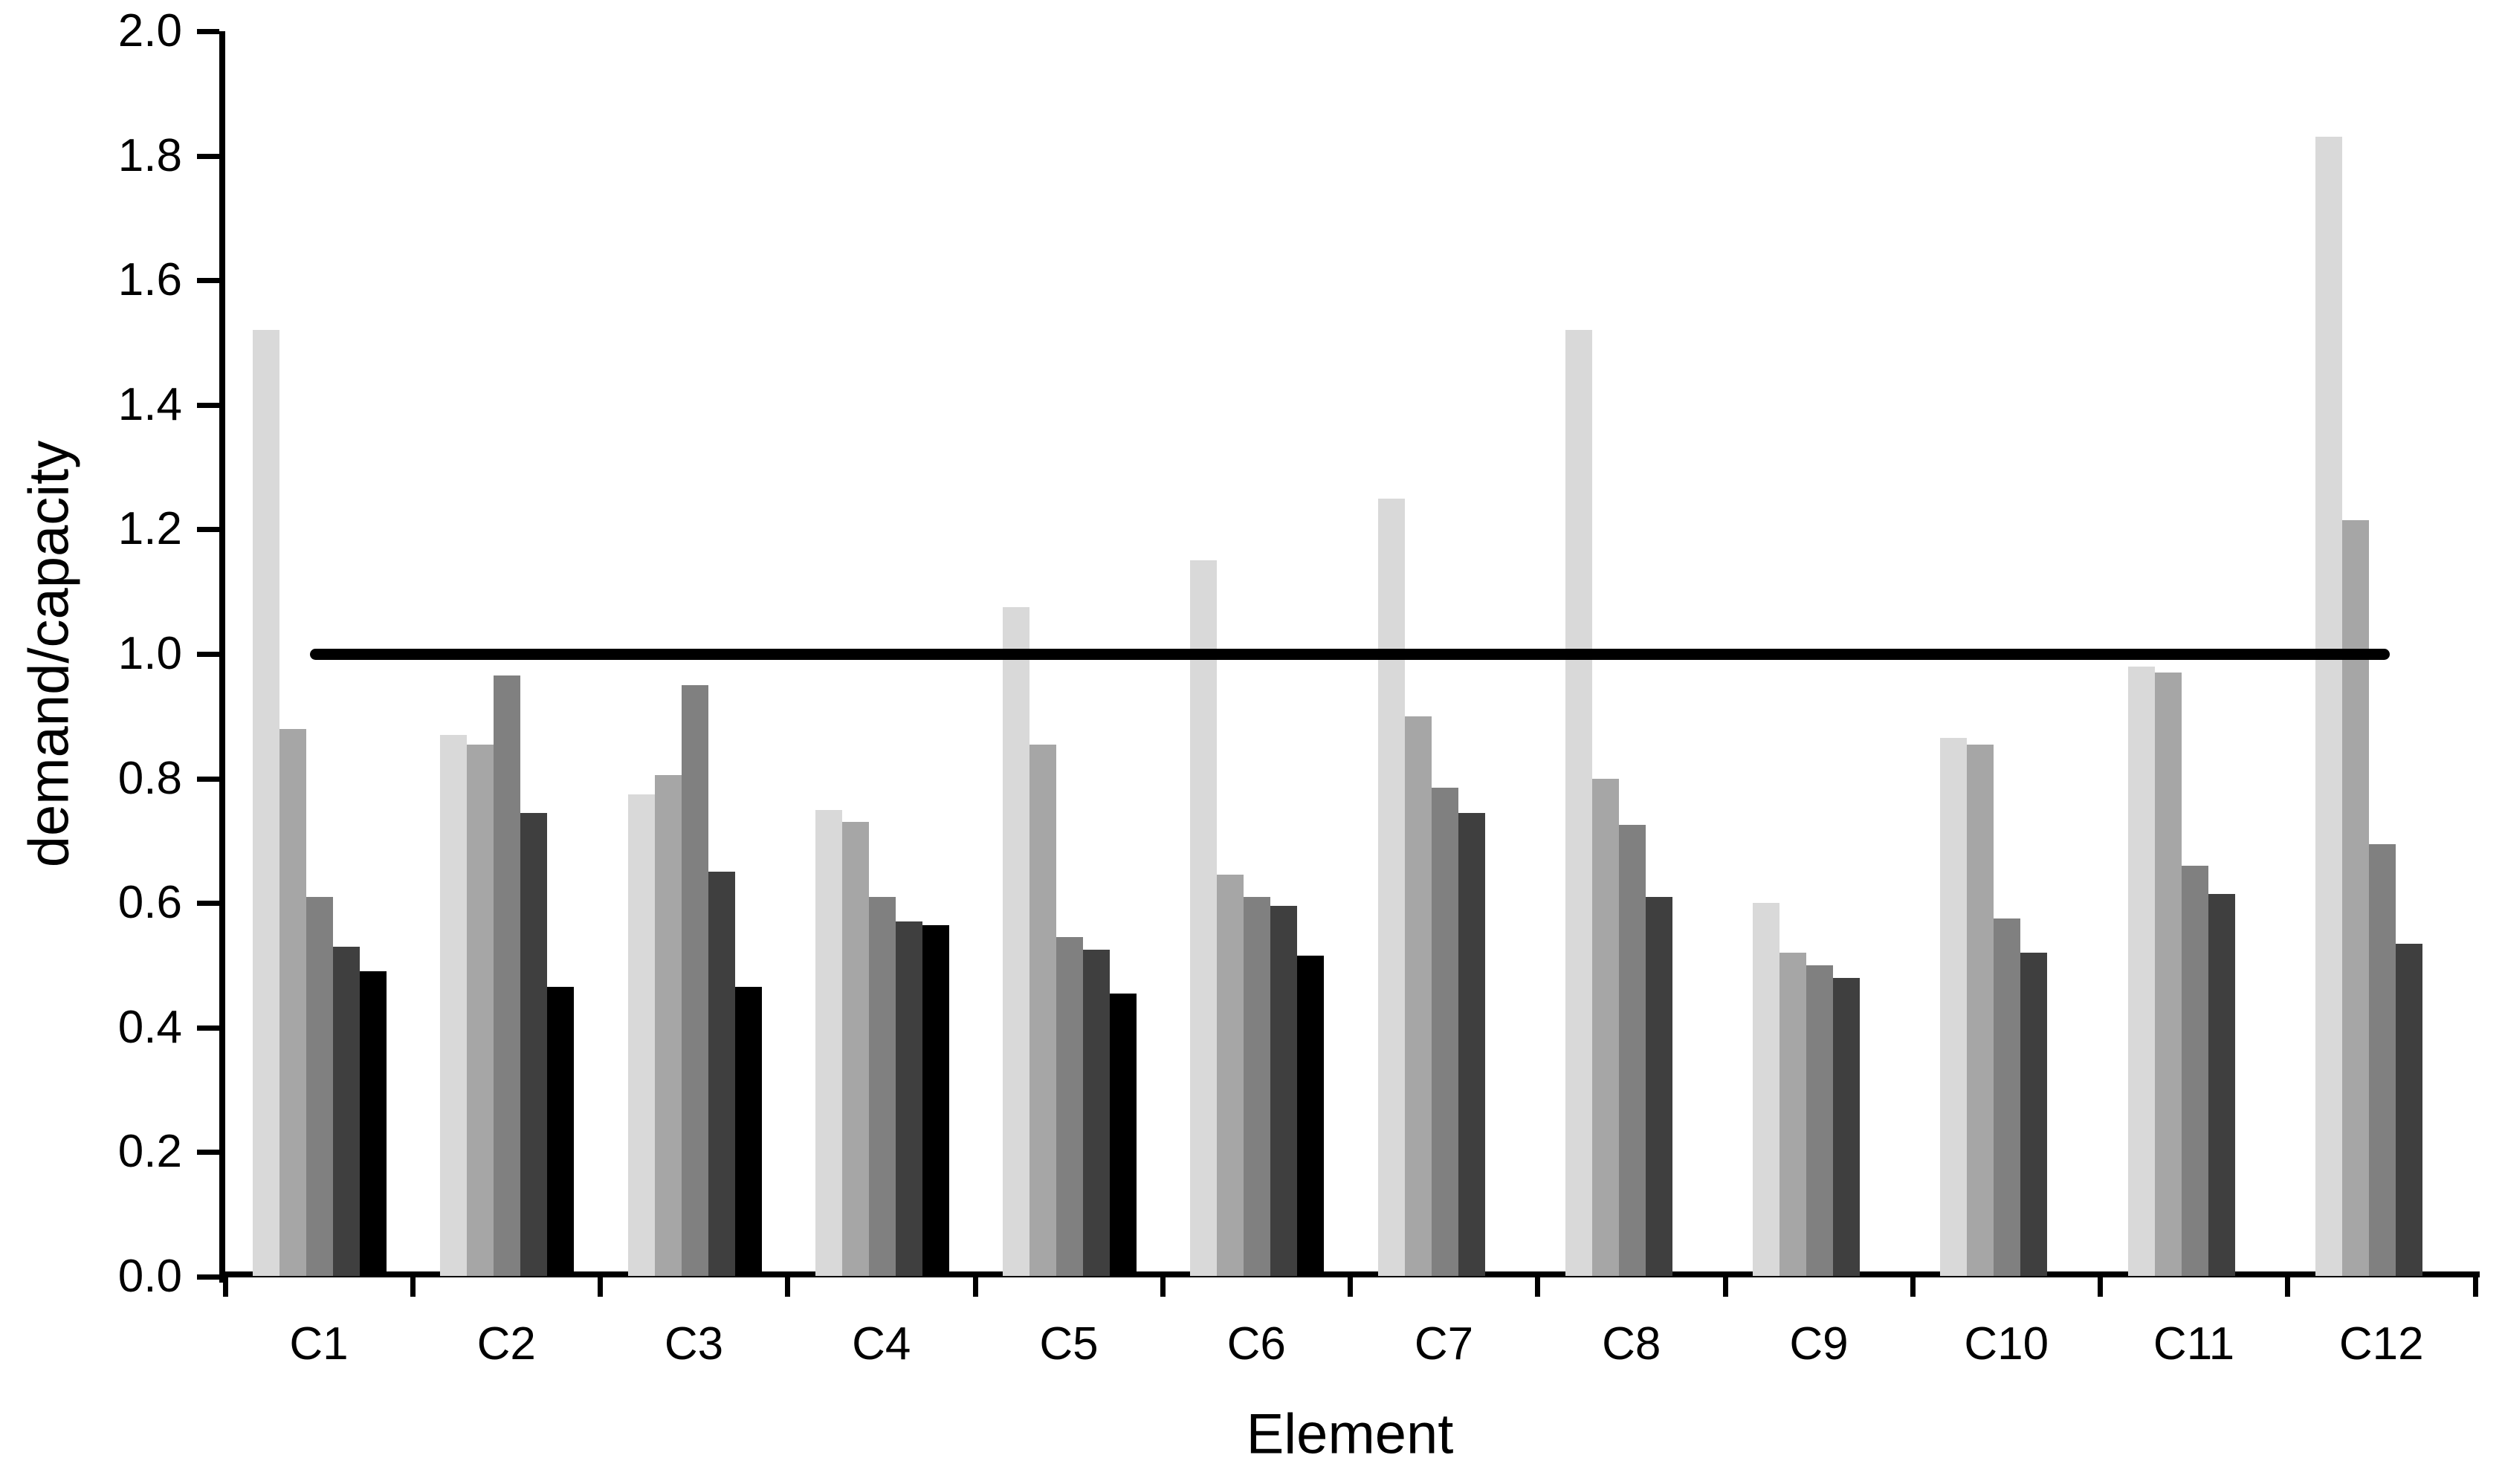 The height and width of the screenshot is (1484, 2502). What do you see at coordinates (828, 1043) in the screenshot?
I see `bar-C4-shade-1-lightest-gray` at bounding box center [828, 1043].